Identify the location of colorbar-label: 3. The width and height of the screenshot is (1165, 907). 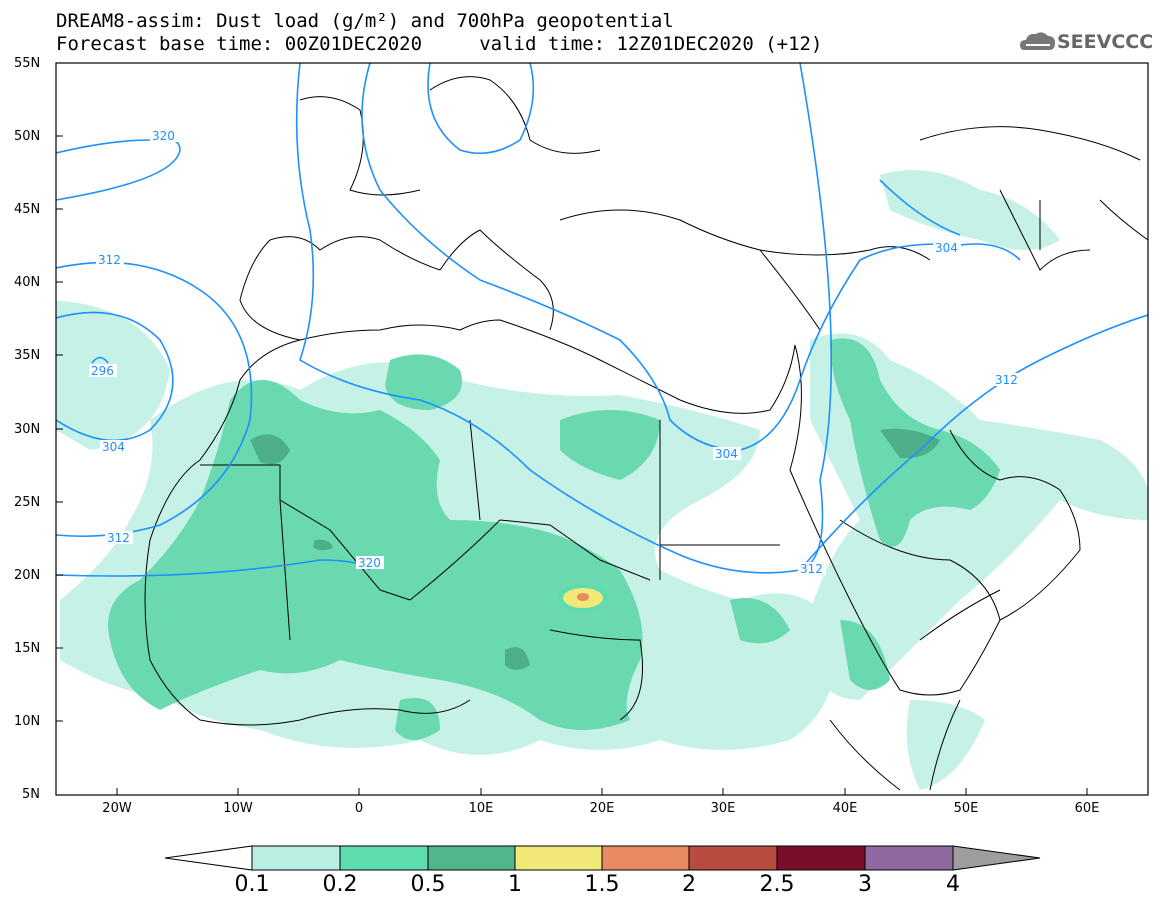
(865, 884).